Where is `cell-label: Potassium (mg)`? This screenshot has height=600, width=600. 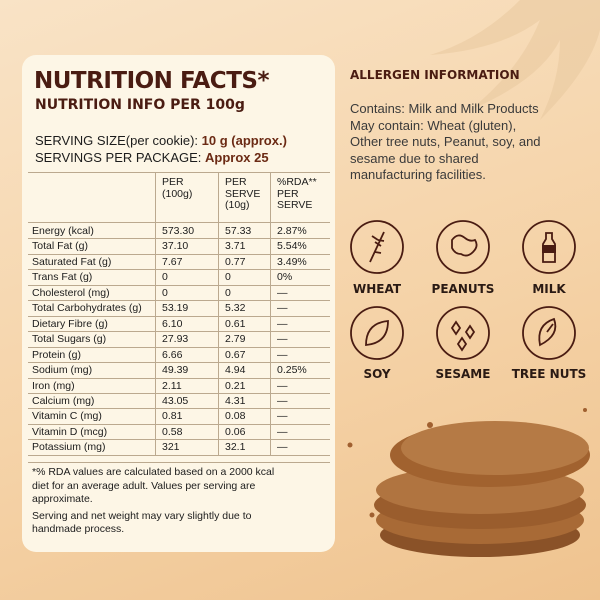 cell-label: Potassium (mg) is located at coordinates (69, 447).